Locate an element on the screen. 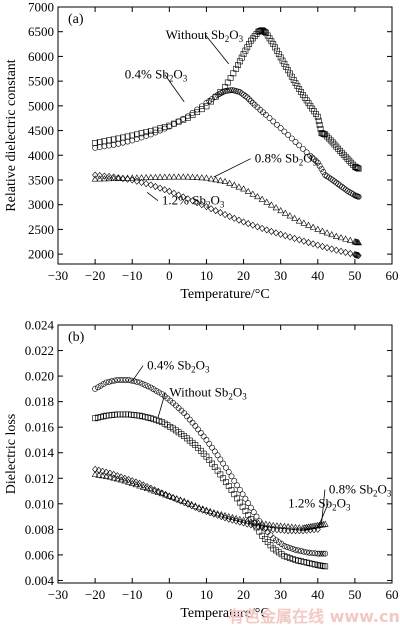 Image resolution: width=400 pixels, height=630 pixels. x-tick-label: −20 is located at coordinates (95, 594).